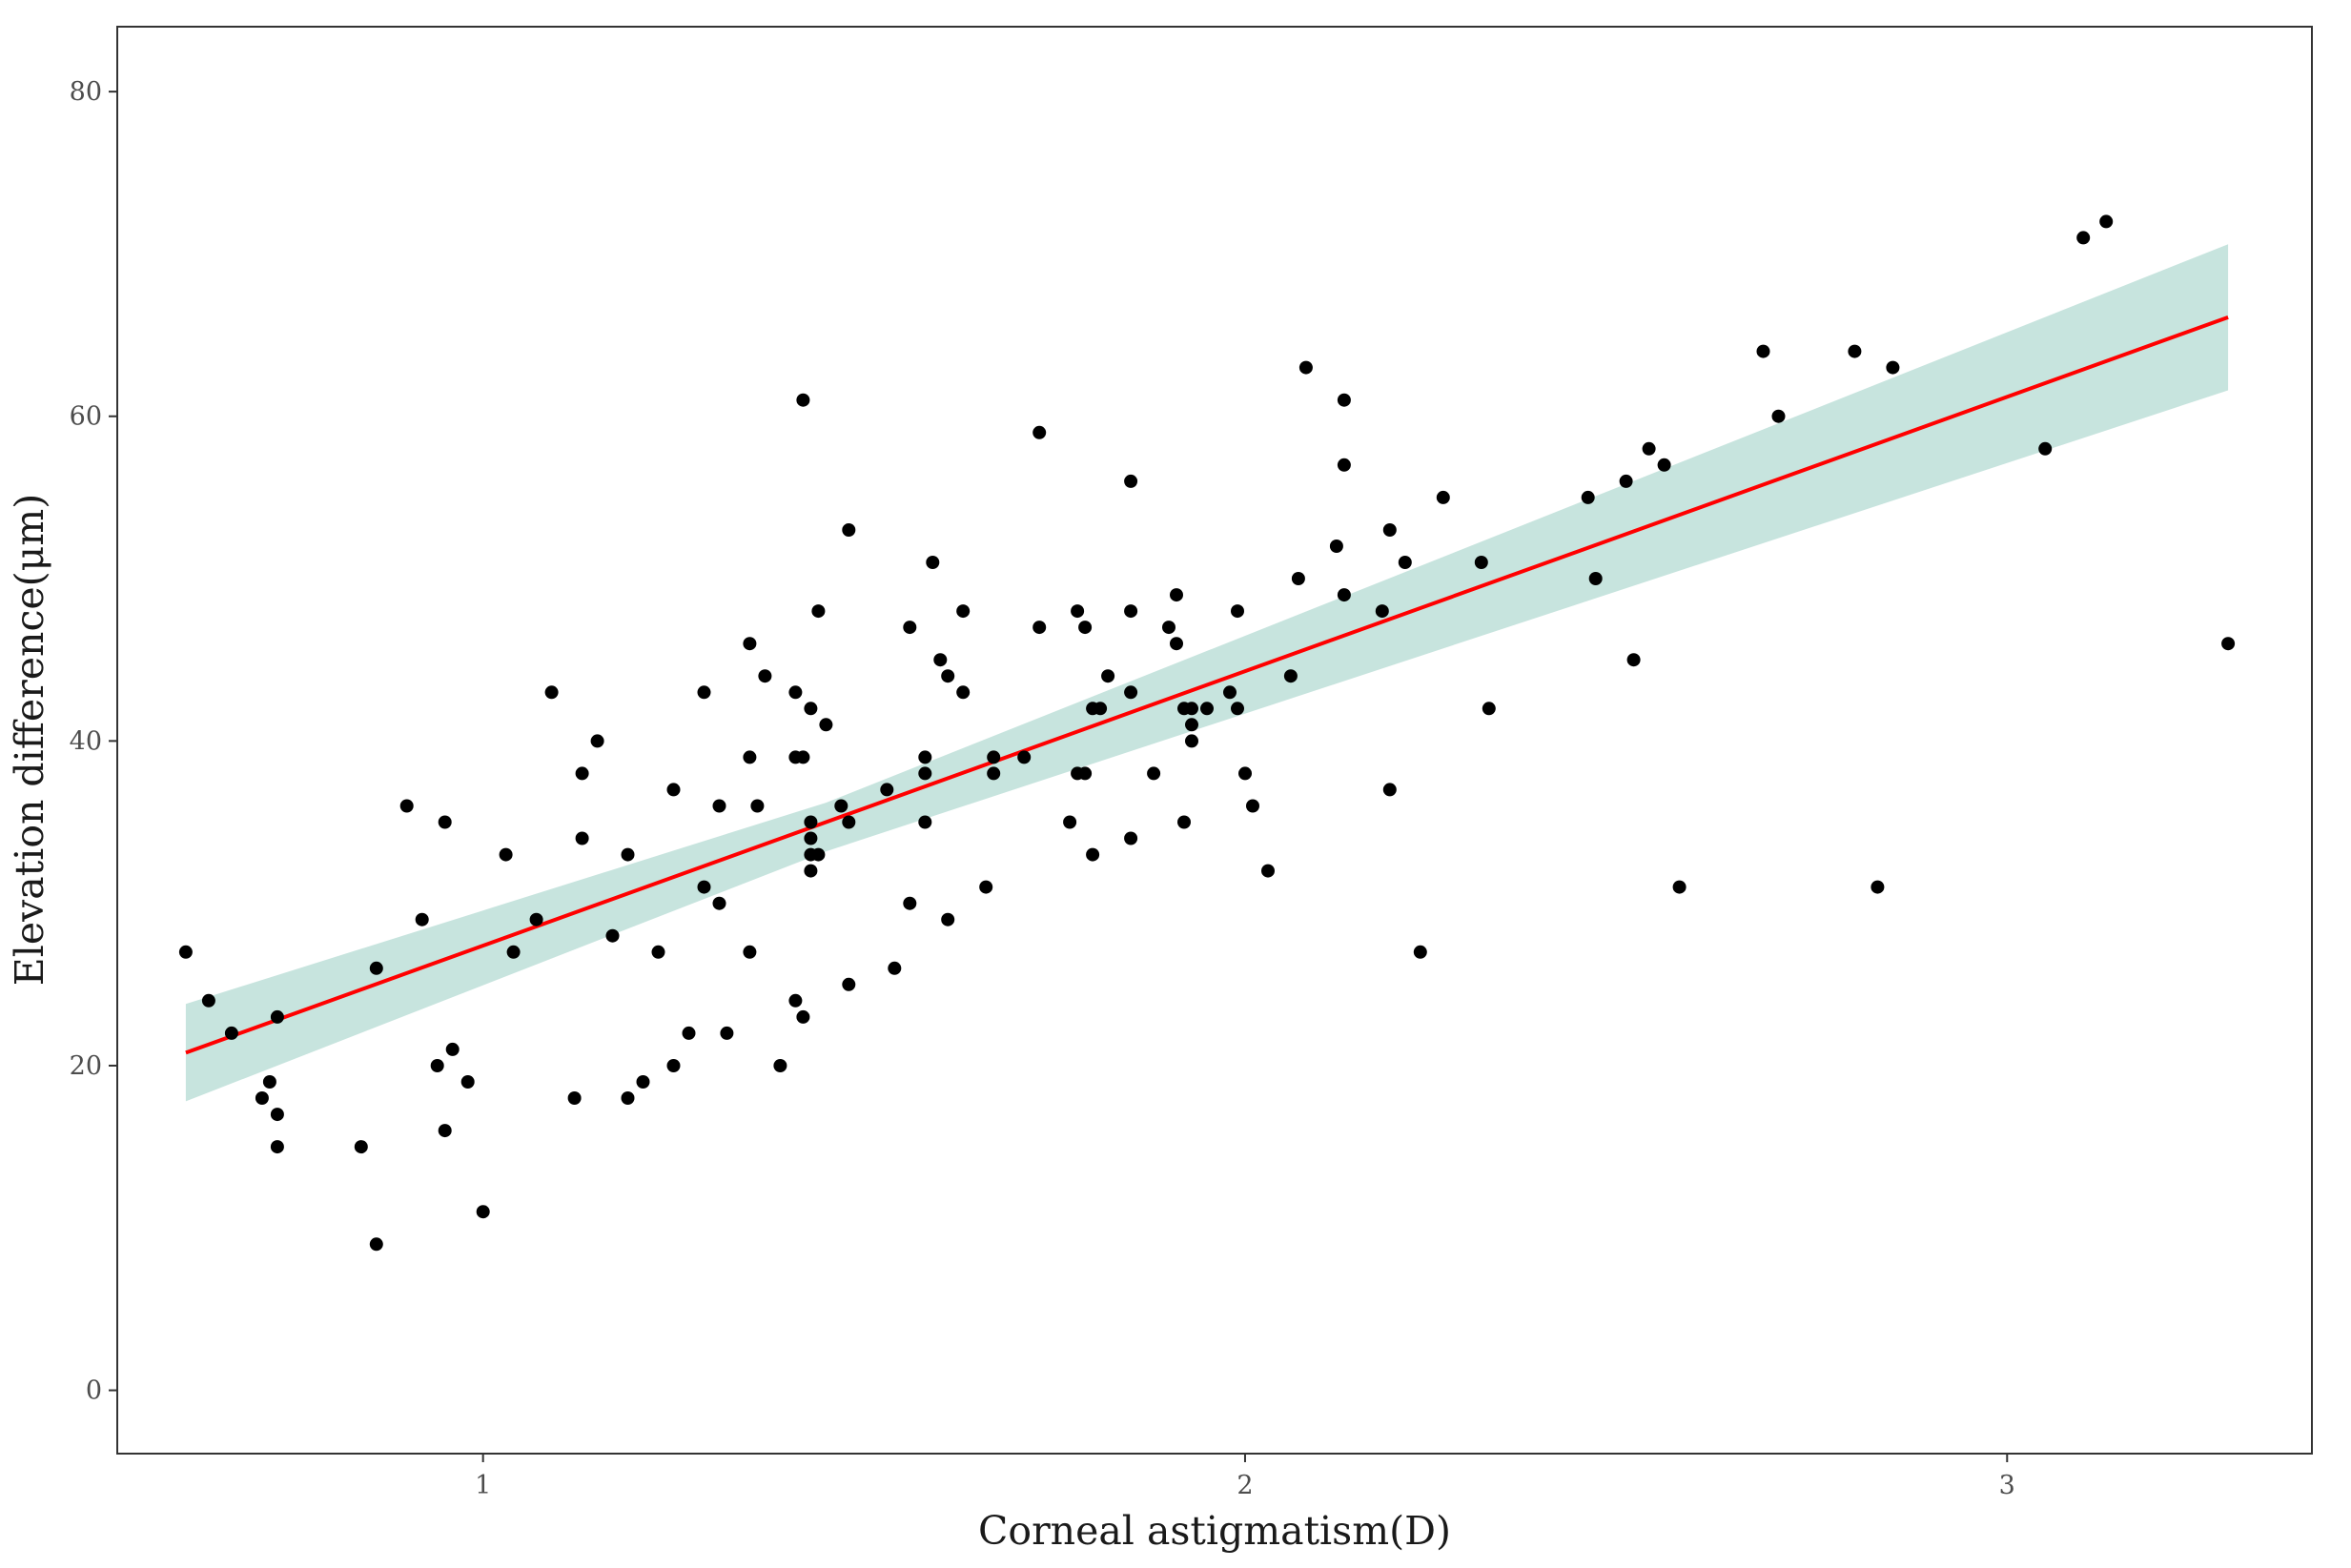  What do you see at coordinates (1245, 1485) in the screenshot?
I see `x-tick-label: 2` at bounding box center [1245, 1485].